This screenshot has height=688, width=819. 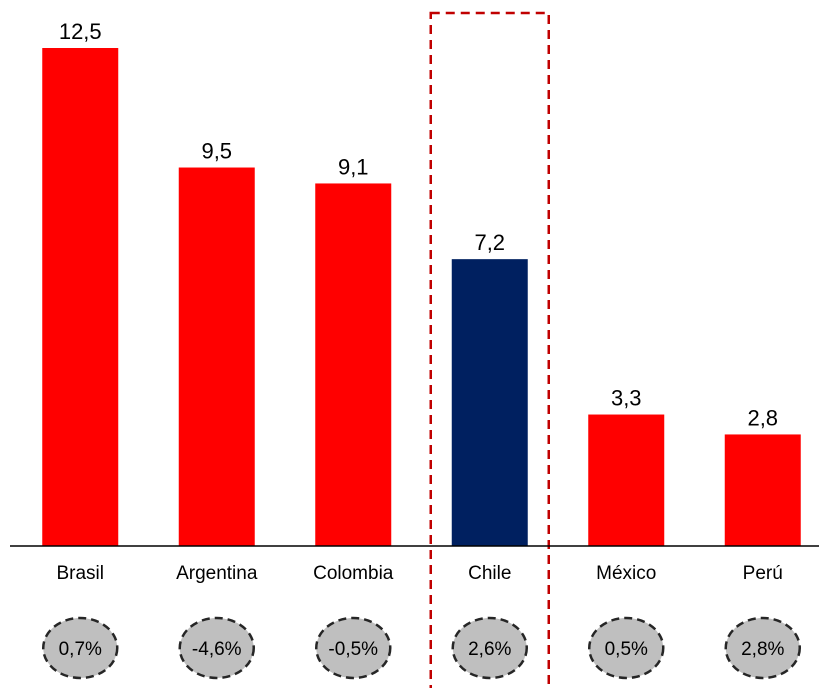 I want to click on bar-mexico, so click(x=626, y=480).